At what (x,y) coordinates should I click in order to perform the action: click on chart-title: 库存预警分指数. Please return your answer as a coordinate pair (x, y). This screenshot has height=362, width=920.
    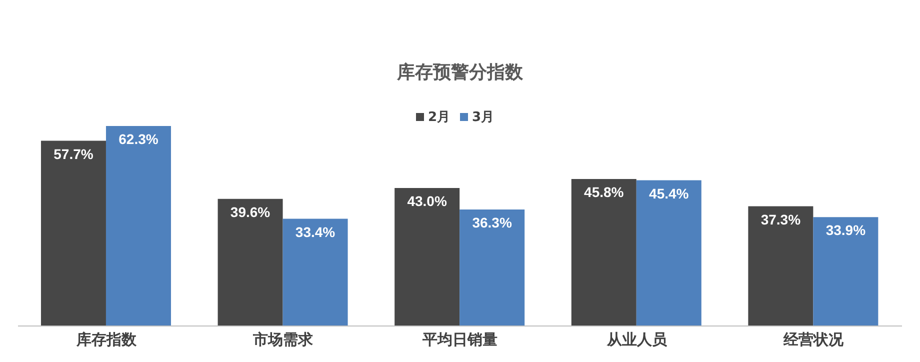
    Looking at the image, I should click on (460, 73).